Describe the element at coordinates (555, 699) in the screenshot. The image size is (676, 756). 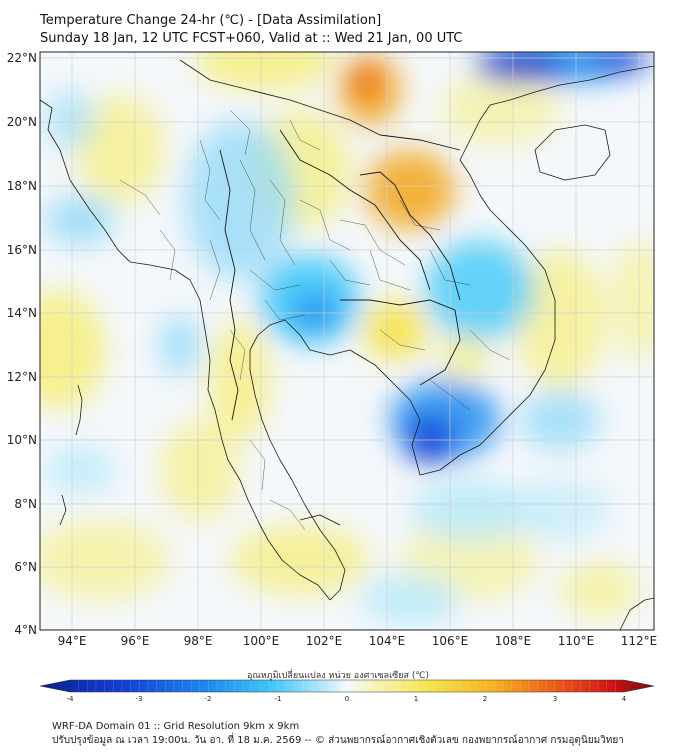
I see `colorbar-tick: 3` at that location.